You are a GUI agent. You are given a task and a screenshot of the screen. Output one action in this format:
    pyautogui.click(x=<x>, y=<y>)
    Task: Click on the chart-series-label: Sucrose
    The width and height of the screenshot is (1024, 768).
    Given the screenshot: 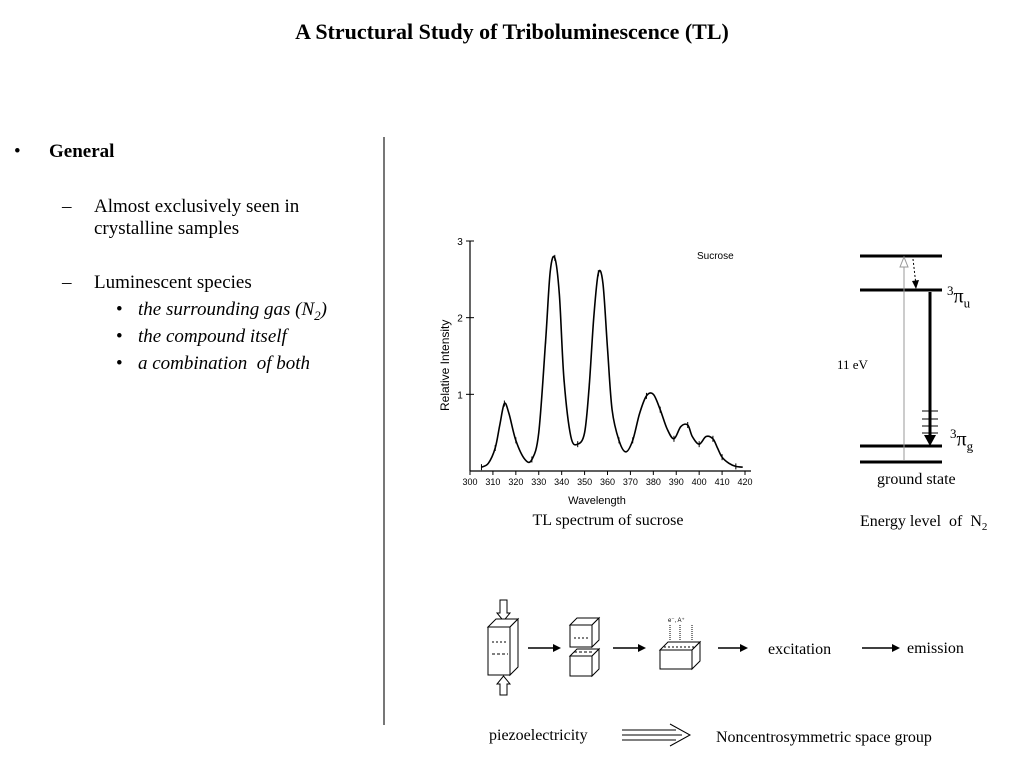 What is the action you would take?
    pyautogui.click(x=715, y=256)
    